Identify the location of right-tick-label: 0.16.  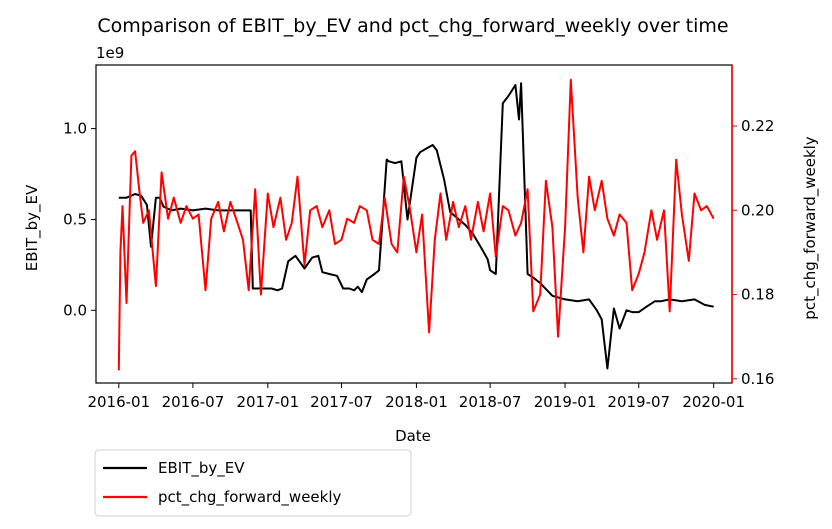
(757, 379).